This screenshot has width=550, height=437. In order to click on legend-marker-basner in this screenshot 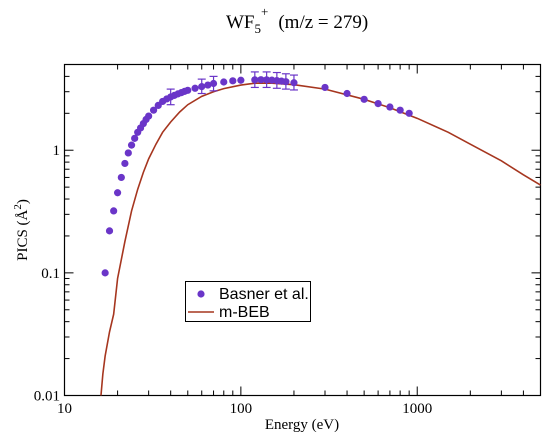, I will do `click(201, 294)`.